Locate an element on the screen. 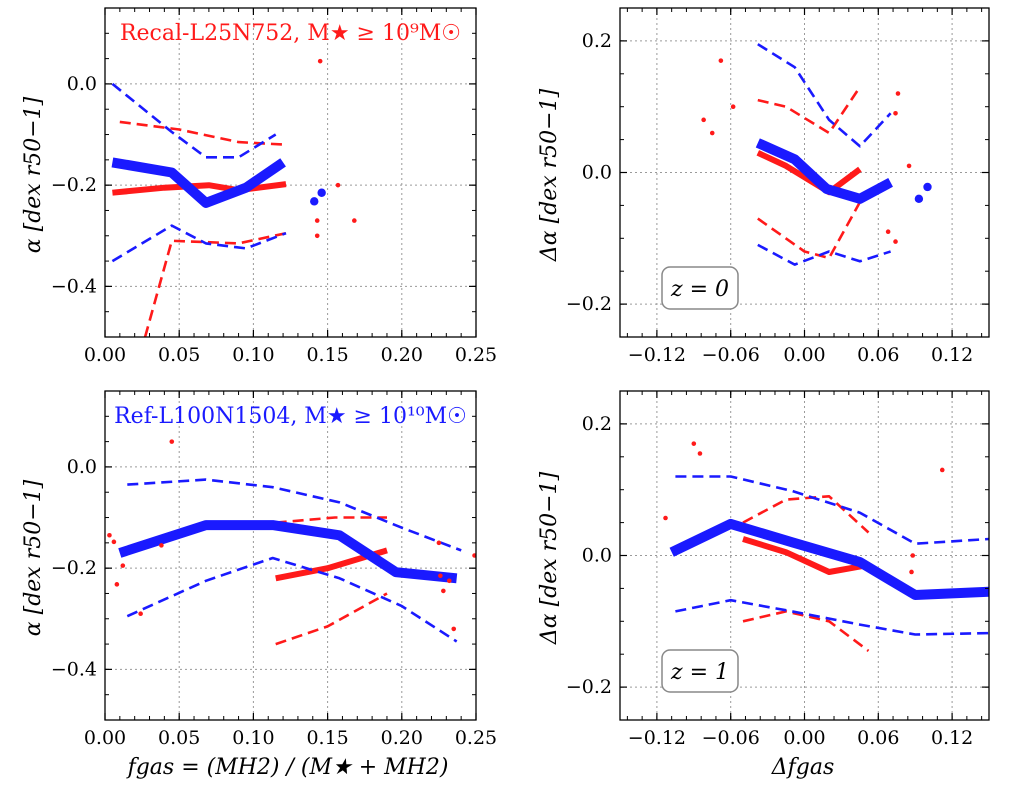 The width and height of the screenshot is (1017, 787). redshift-label: z = 1 is located at coordinates (699, 672).